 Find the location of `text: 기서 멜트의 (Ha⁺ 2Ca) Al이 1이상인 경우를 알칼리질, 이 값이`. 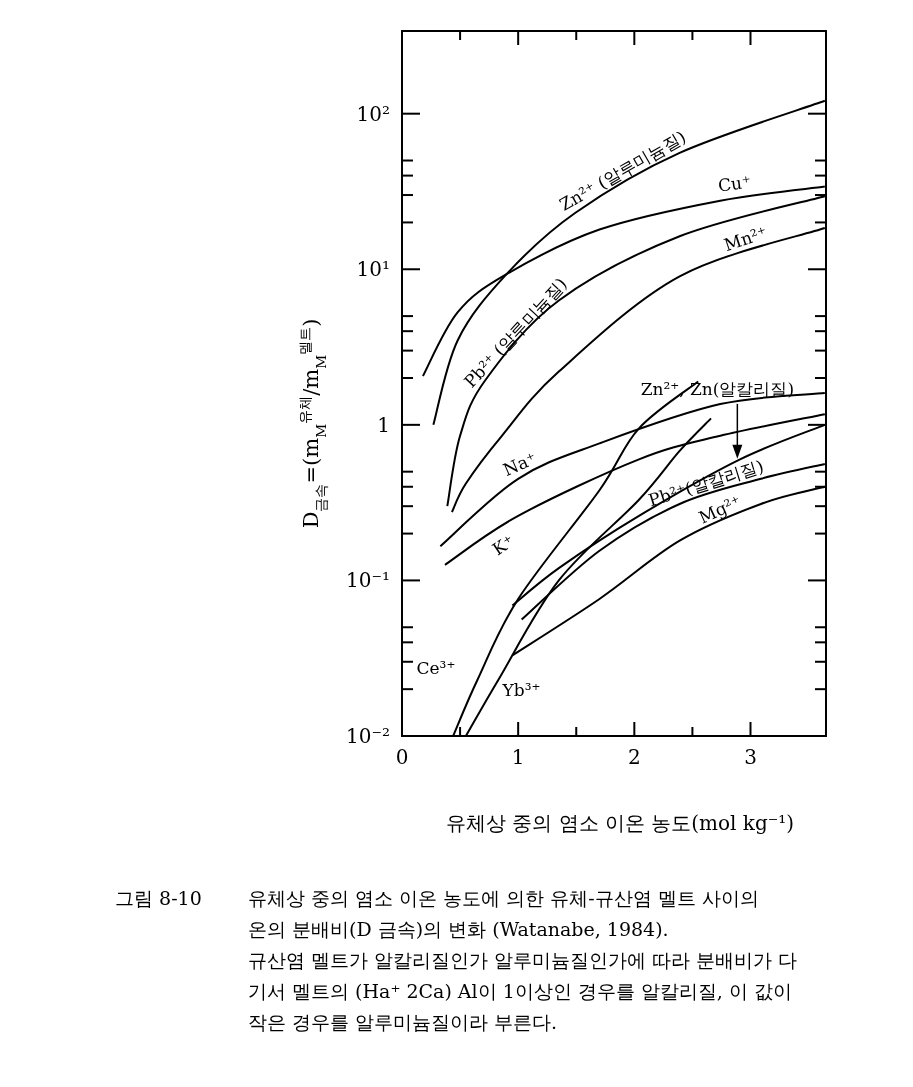

text: 기서 멜트의 (Ha⁺ 2Ca) Al이 1이상인 경우를 알칼리질, 이 값이 is located at coordinates (520, 991).